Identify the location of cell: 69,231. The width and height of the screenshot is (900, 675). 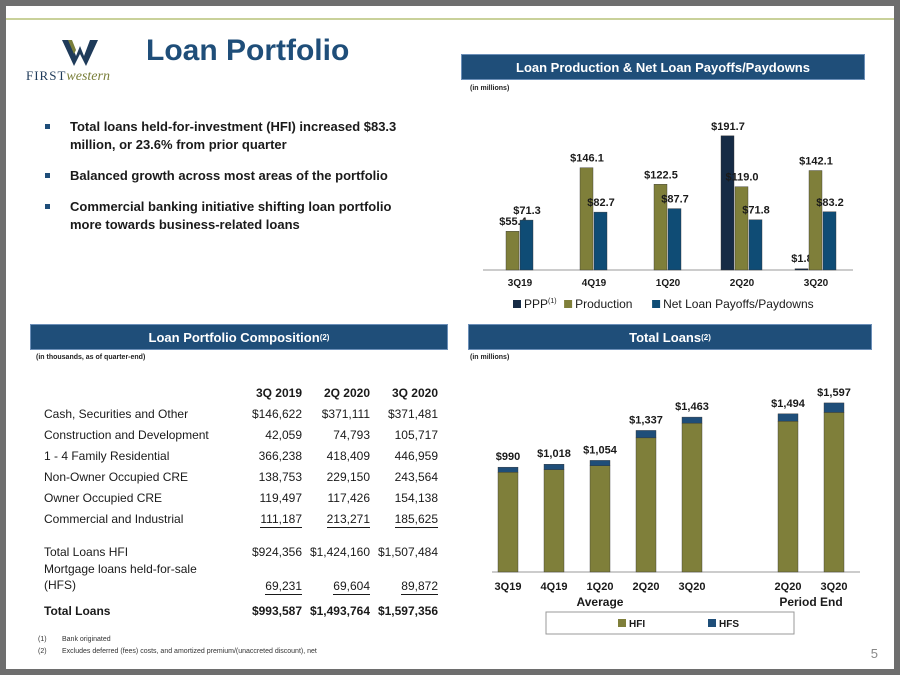
(268, 587).